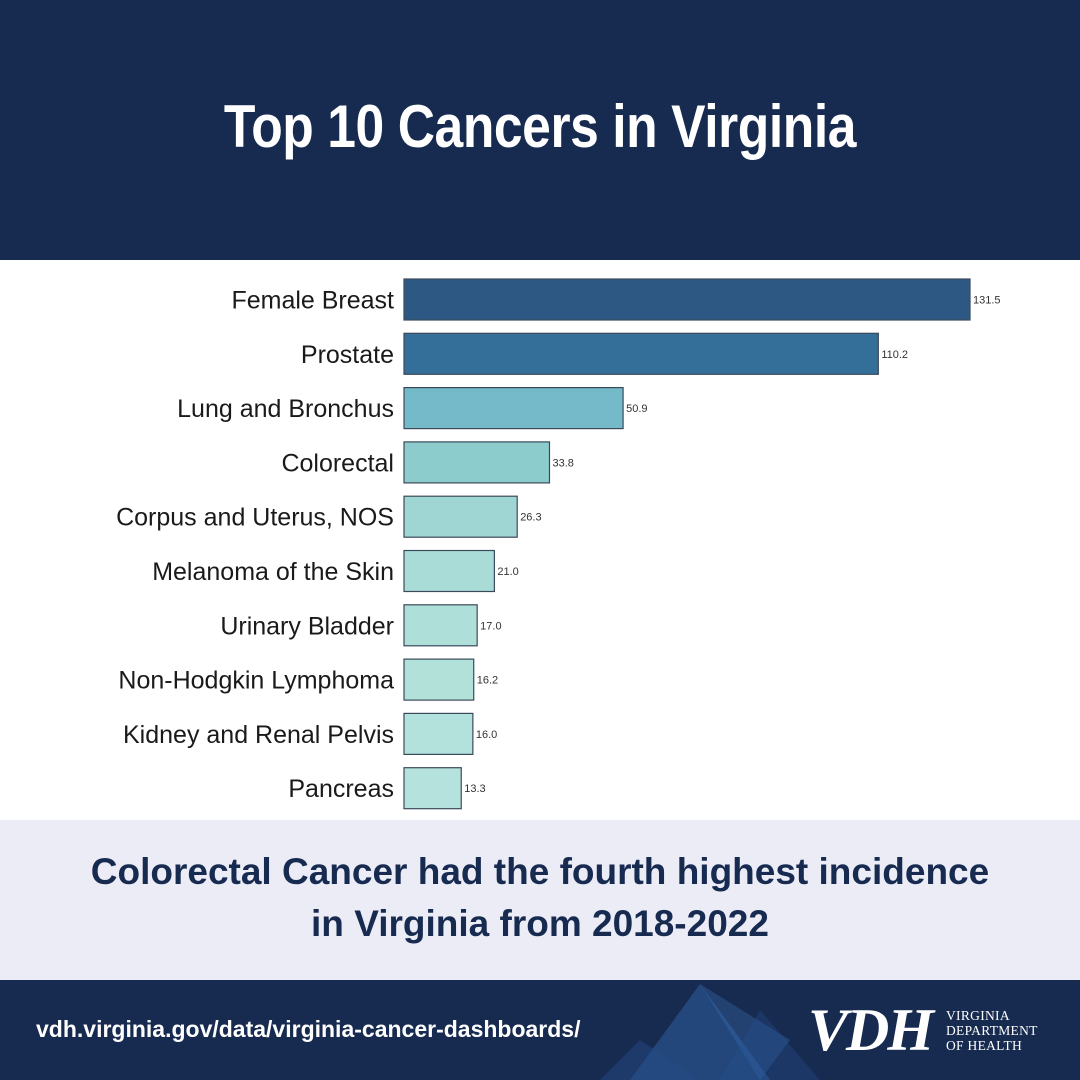 This screenshot has height=1080, width=1080. What do you see at coordinates (984, 1045) in the screenshot?
I see `logo-line-3: OF HEALTH` at bounding box center [984, 1045].